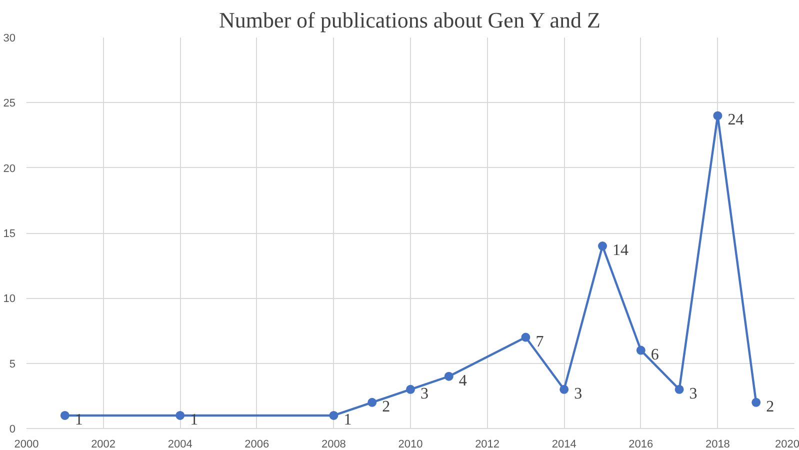 The image size is (799, 450). I want to click on x-tick-label: 2008, so click(333, 444).